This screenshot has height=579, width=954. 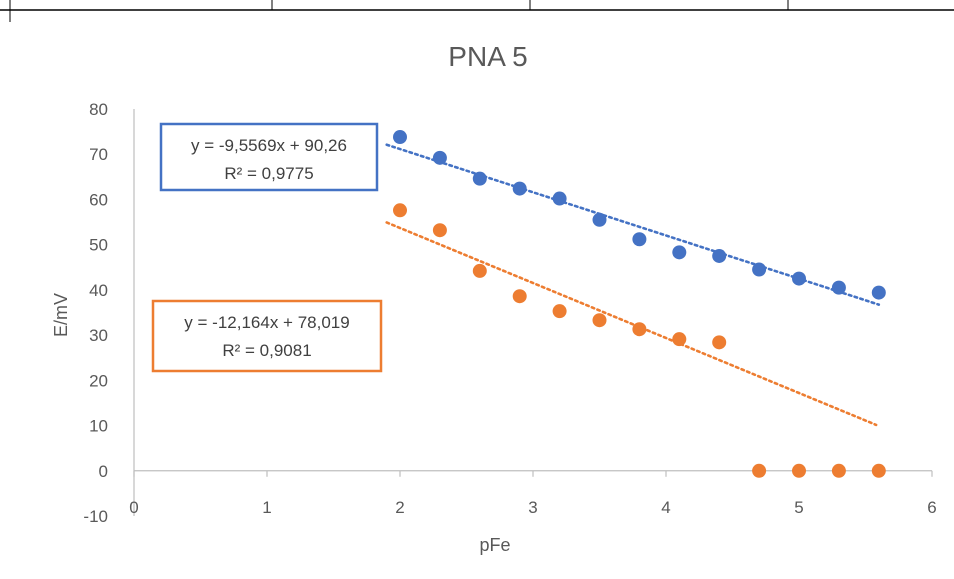 I want to click on y-tick-label: 50, so click(x=98, y=245).